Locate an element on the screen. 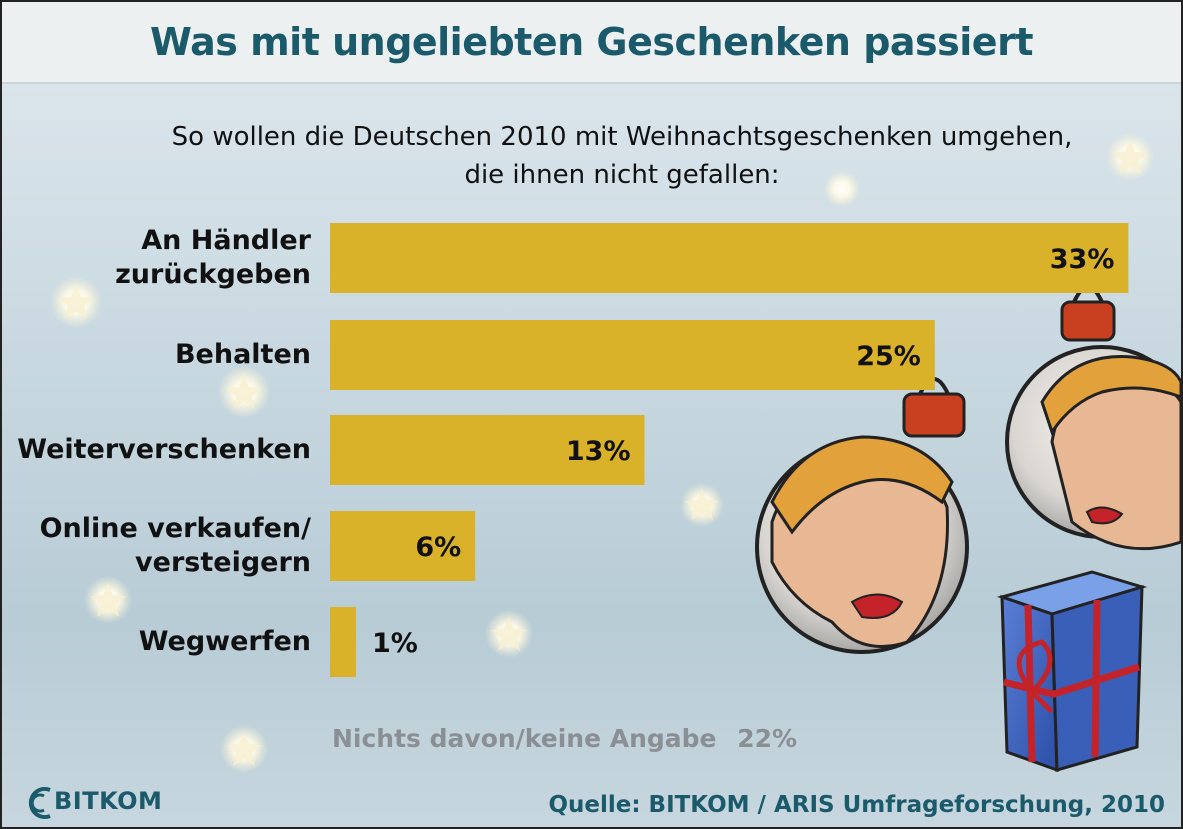  chart-title: Was mit ungeliebten Geschenken passiert is located at coordinates (591, 42).